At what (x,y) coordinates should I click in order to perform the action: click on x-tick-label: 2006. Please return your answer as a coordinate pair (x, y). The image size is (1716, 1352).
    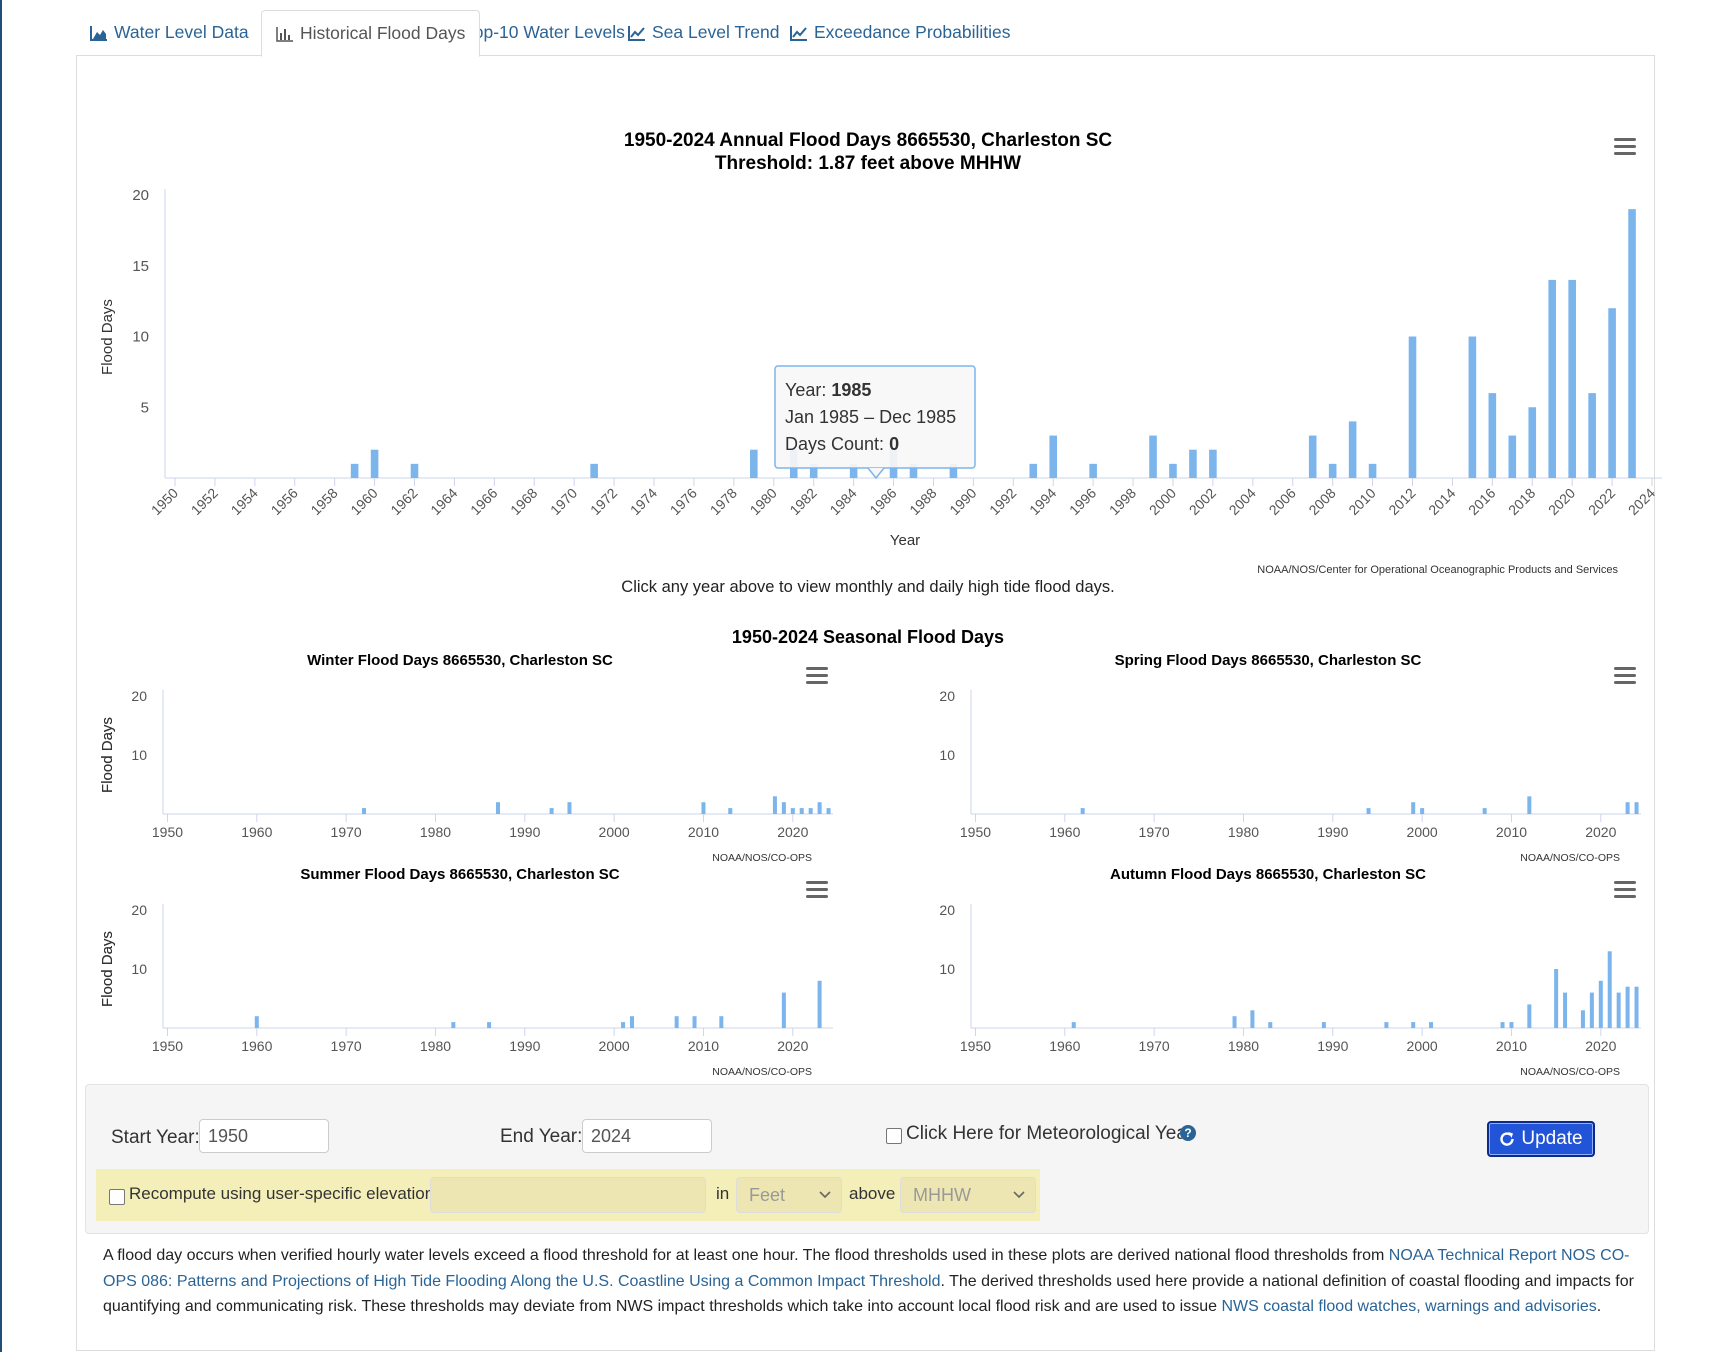
    Looking at the image, I should click on (1282, 501).